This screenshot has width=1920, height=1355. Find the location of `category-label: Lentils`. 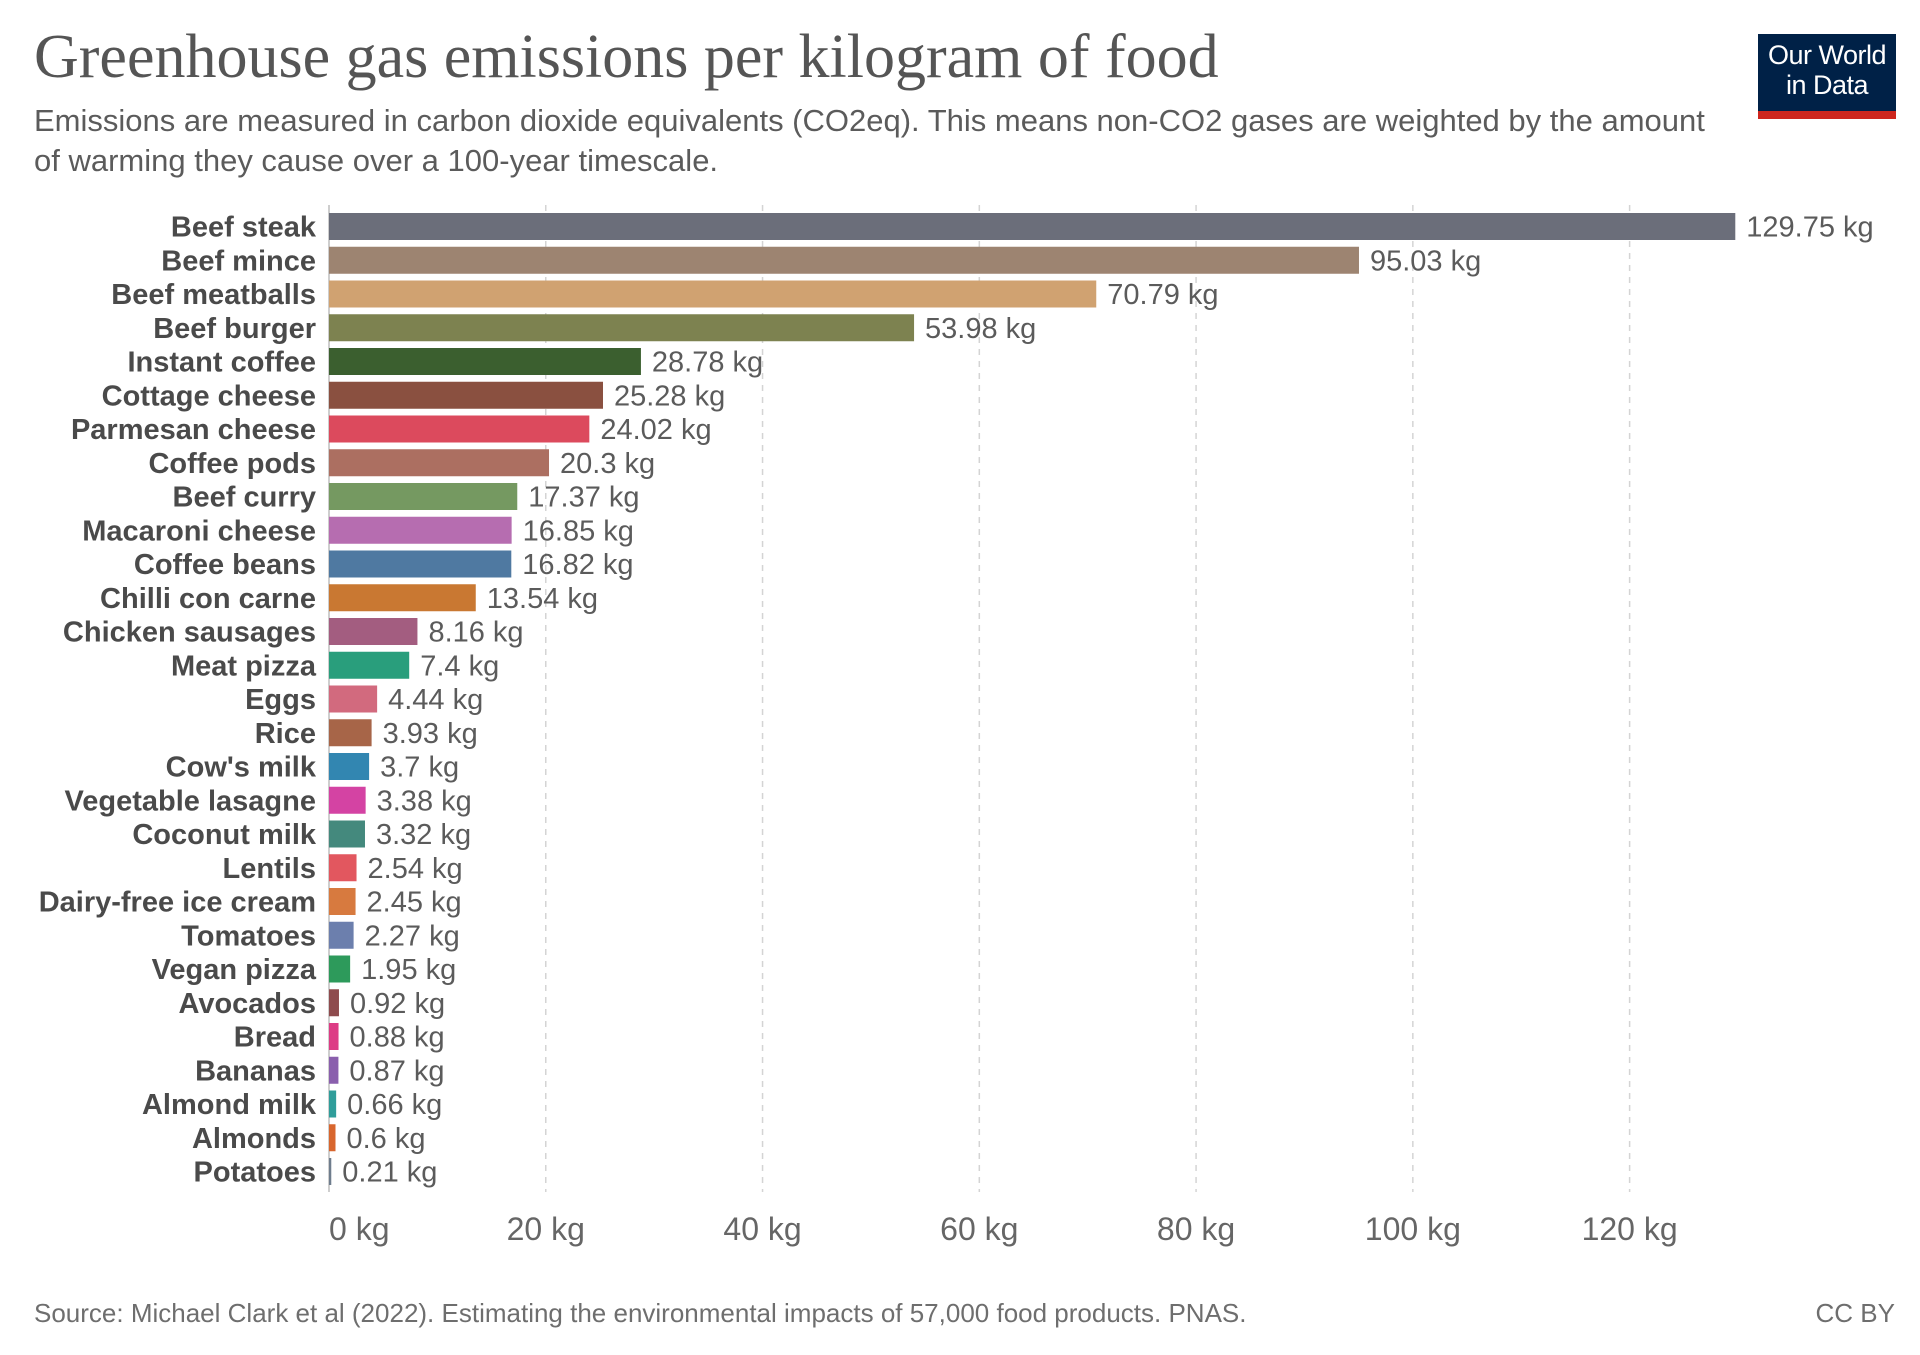

category-label: Lentils is located at coordinates (269, 869).